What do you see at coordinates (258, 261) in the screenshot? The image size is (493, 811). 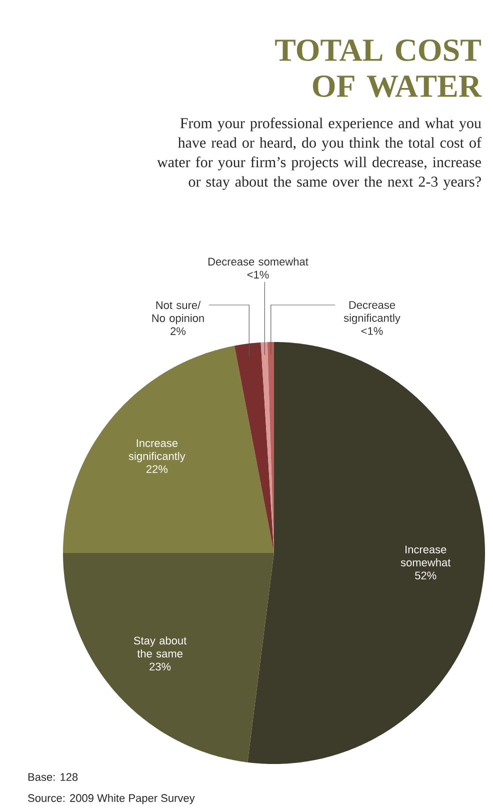 I see `slice-label: Decrease somewhat` at bounding box center [258, 261].